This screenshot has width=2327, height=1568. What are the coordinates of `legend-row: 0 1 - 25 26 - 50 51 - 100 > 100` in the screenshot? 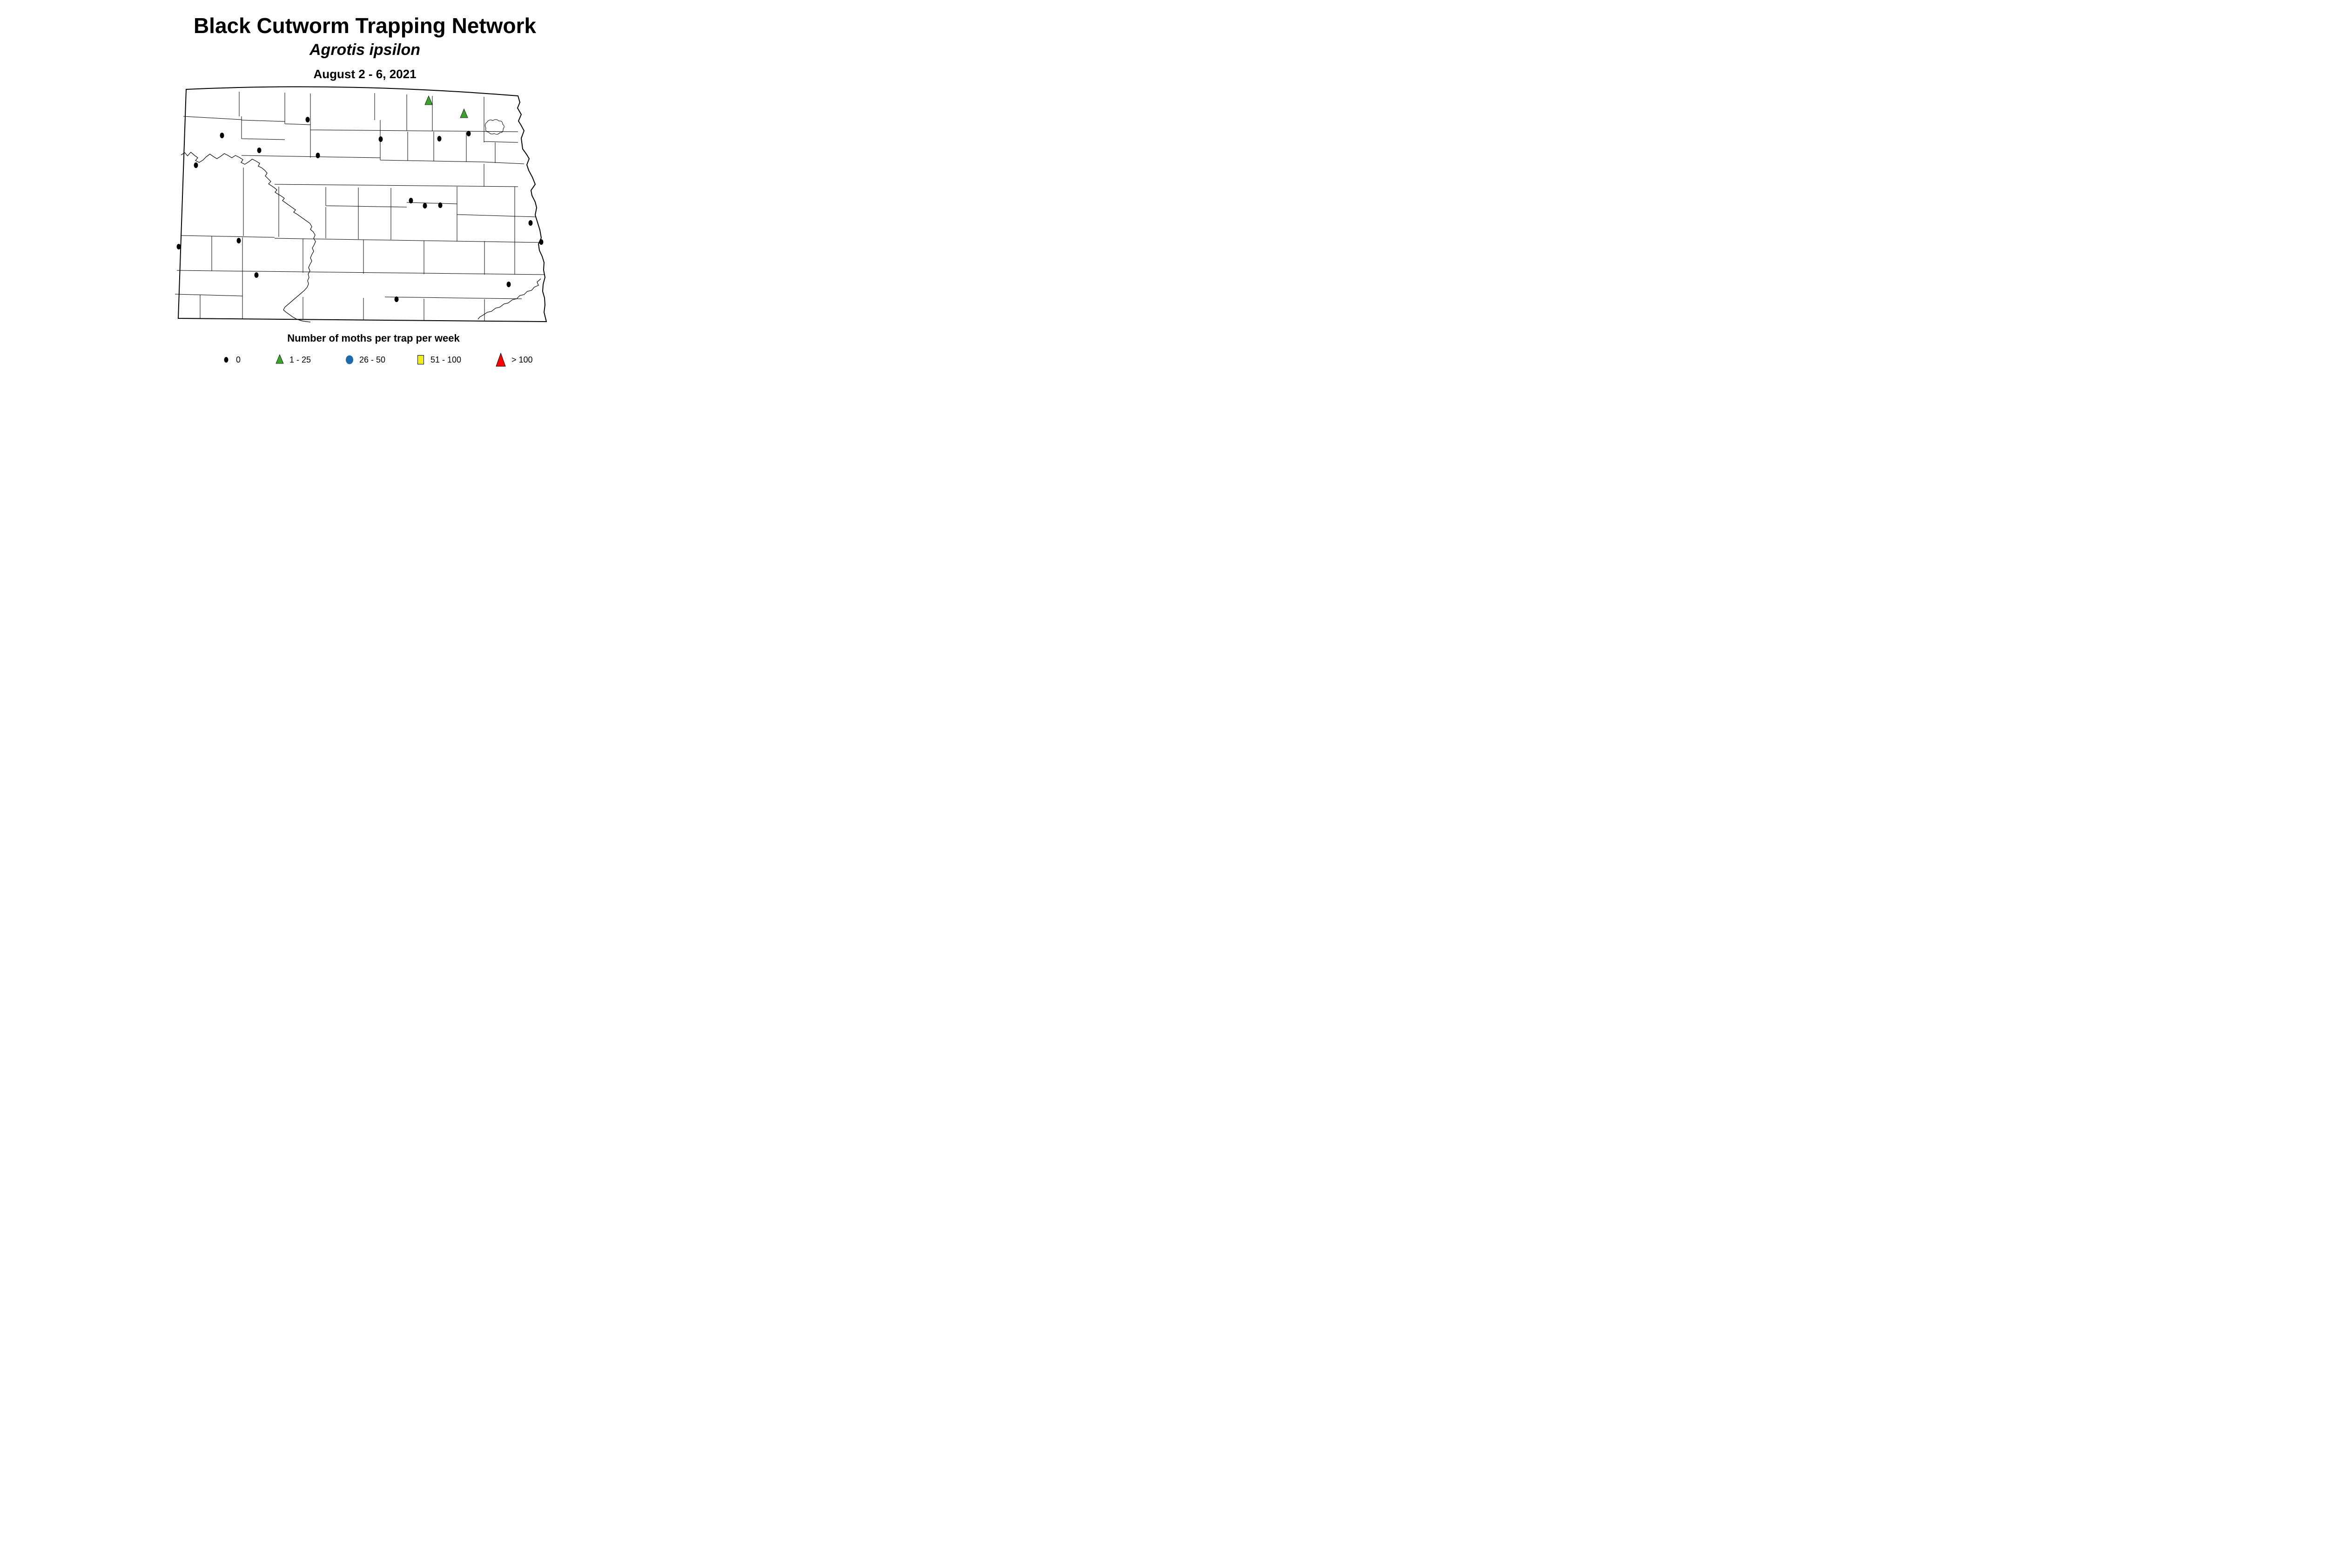 It's located at (365, 359).